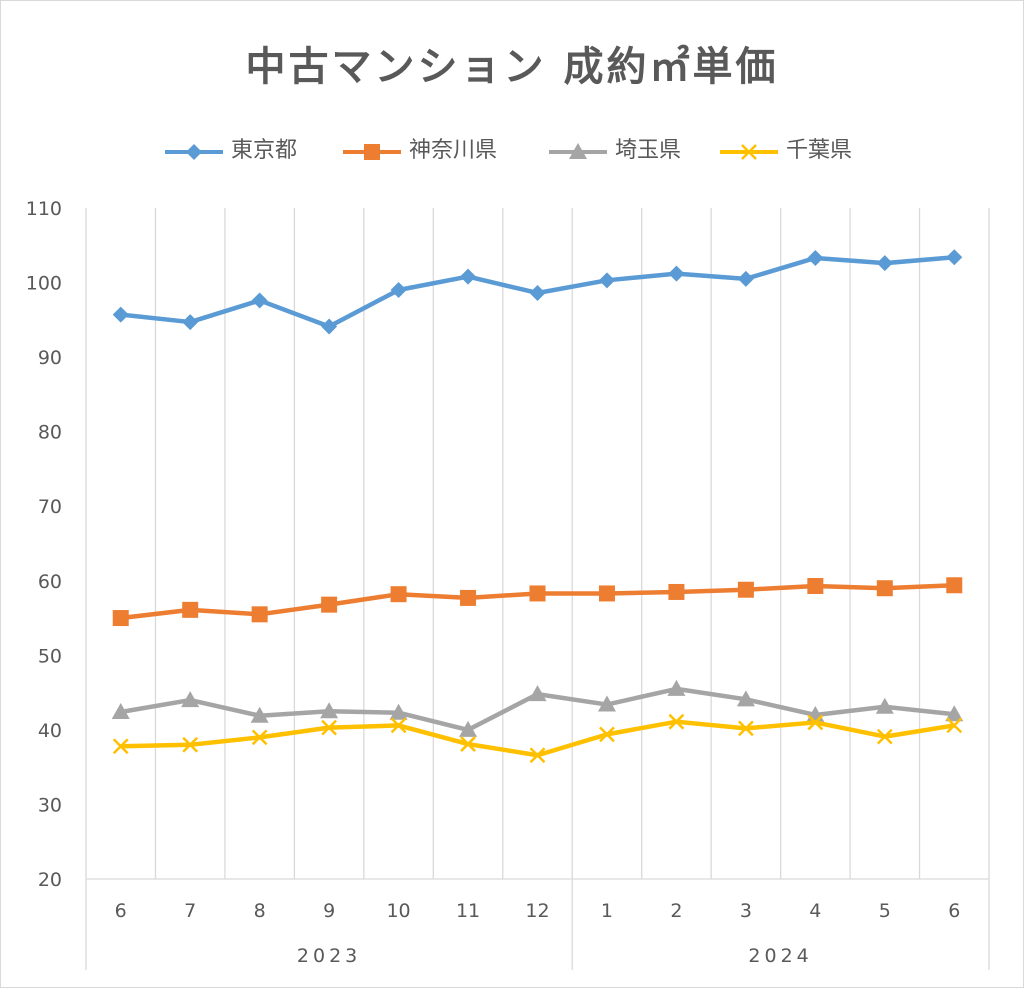  I want to click on y-tick-label: 60, so click(50, 582).